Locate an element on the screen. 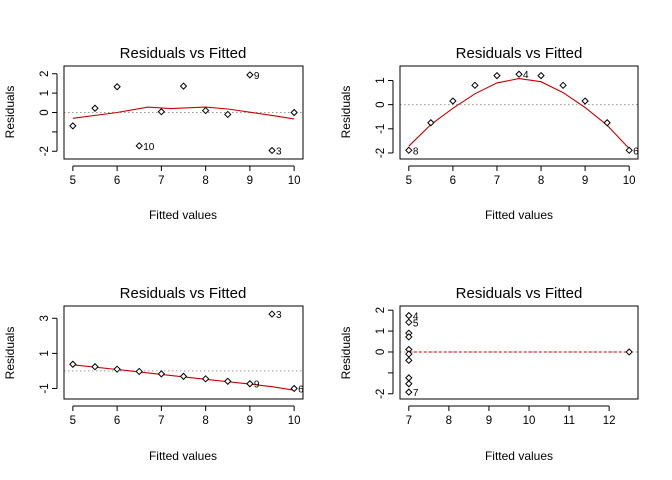 The height and width of the screenshot is (480, 672). point-label: 8 is located at coordinates (416, 151).